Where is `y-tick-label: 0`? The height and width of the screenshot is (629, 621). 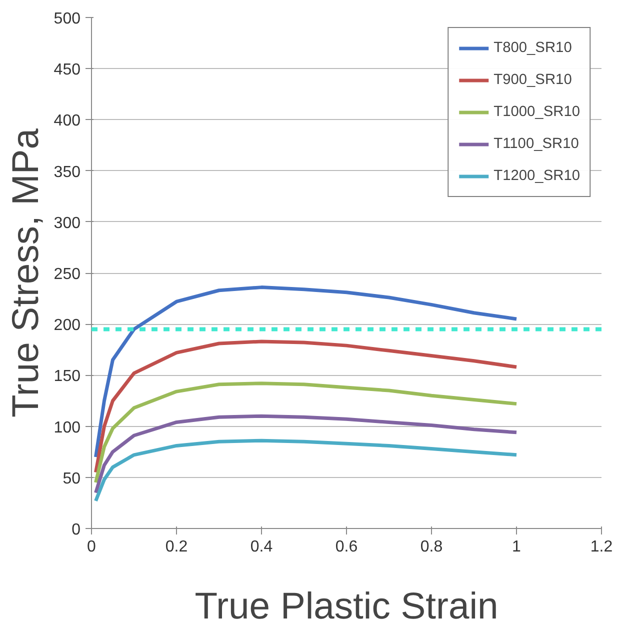
y-tick-label: 0 is located at coordinates (76, 530).